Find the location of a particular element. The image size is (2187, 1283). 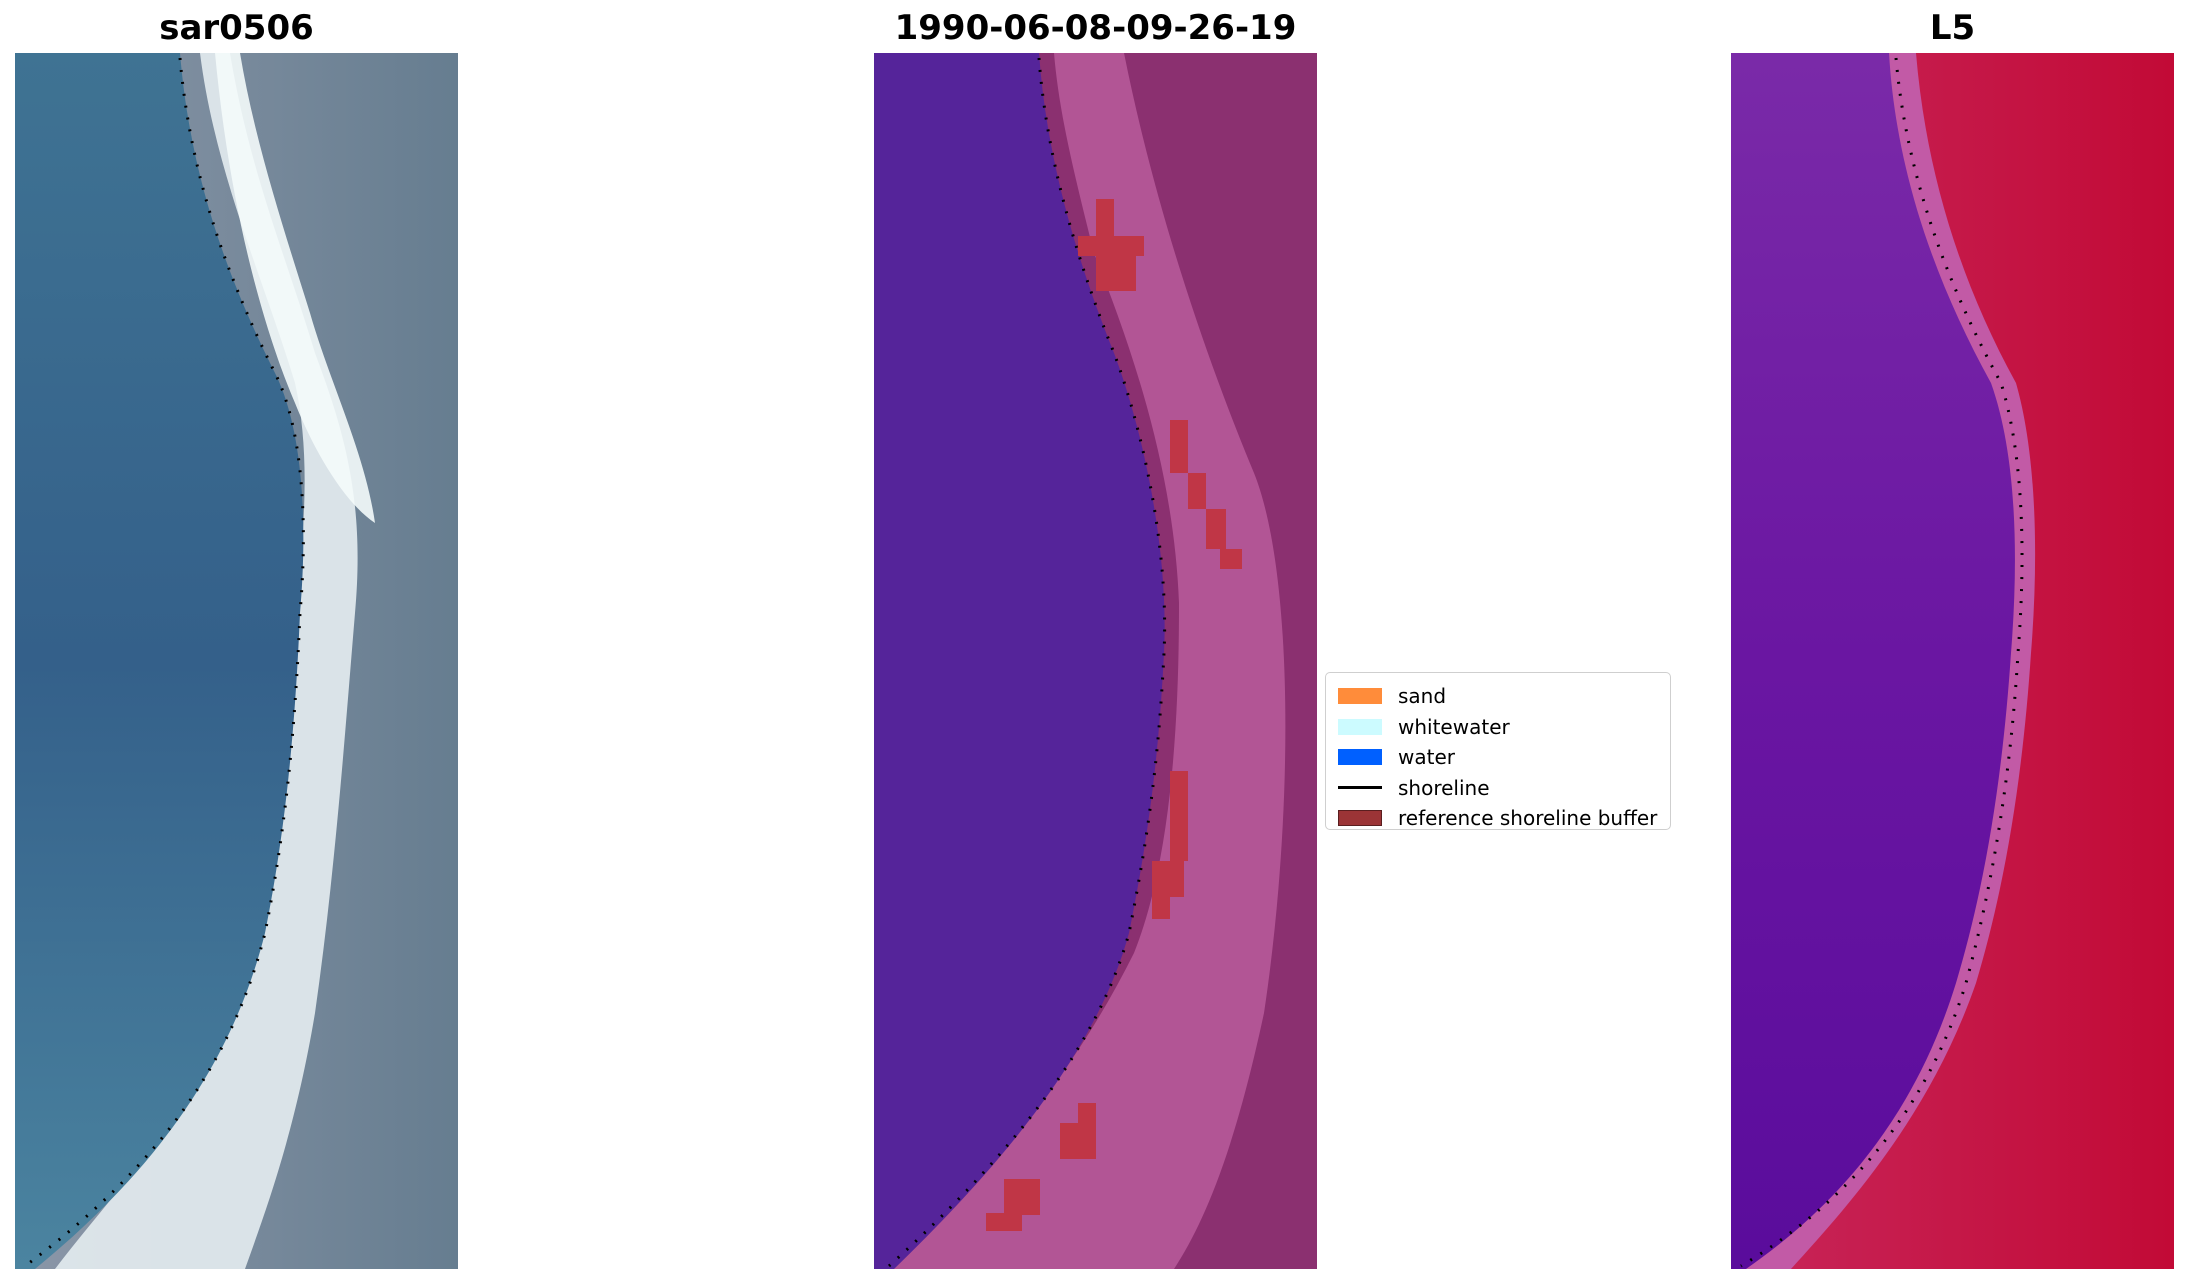

legend-label: reference shoreline buffer is located at coordinates (1528, 818).